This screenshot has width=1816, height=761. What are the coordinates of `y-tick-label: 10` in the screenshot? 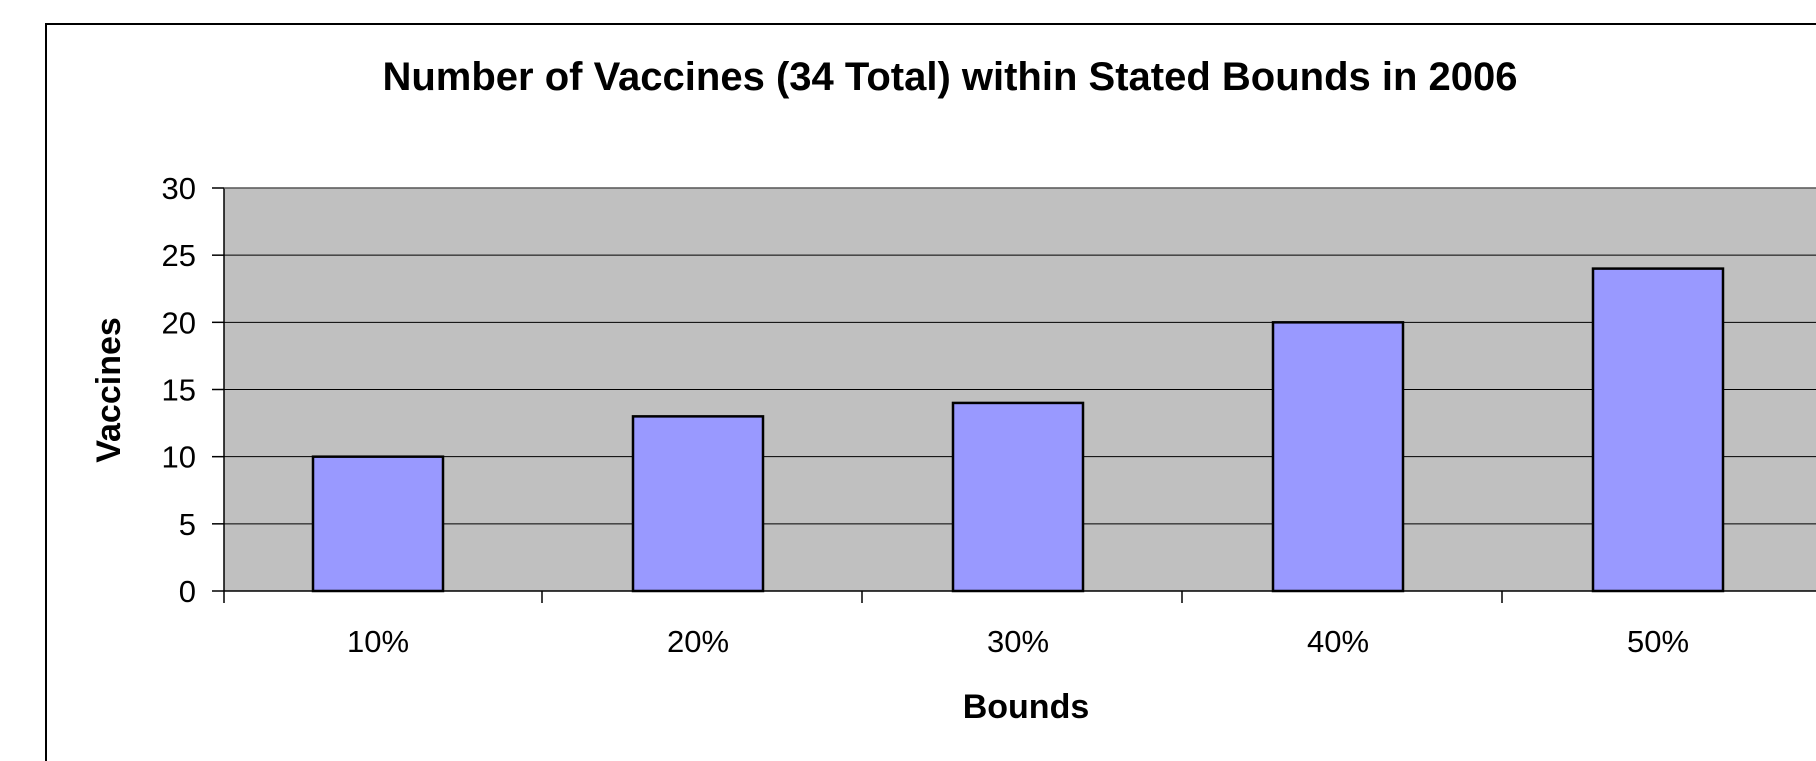 It's located at (179, 457).